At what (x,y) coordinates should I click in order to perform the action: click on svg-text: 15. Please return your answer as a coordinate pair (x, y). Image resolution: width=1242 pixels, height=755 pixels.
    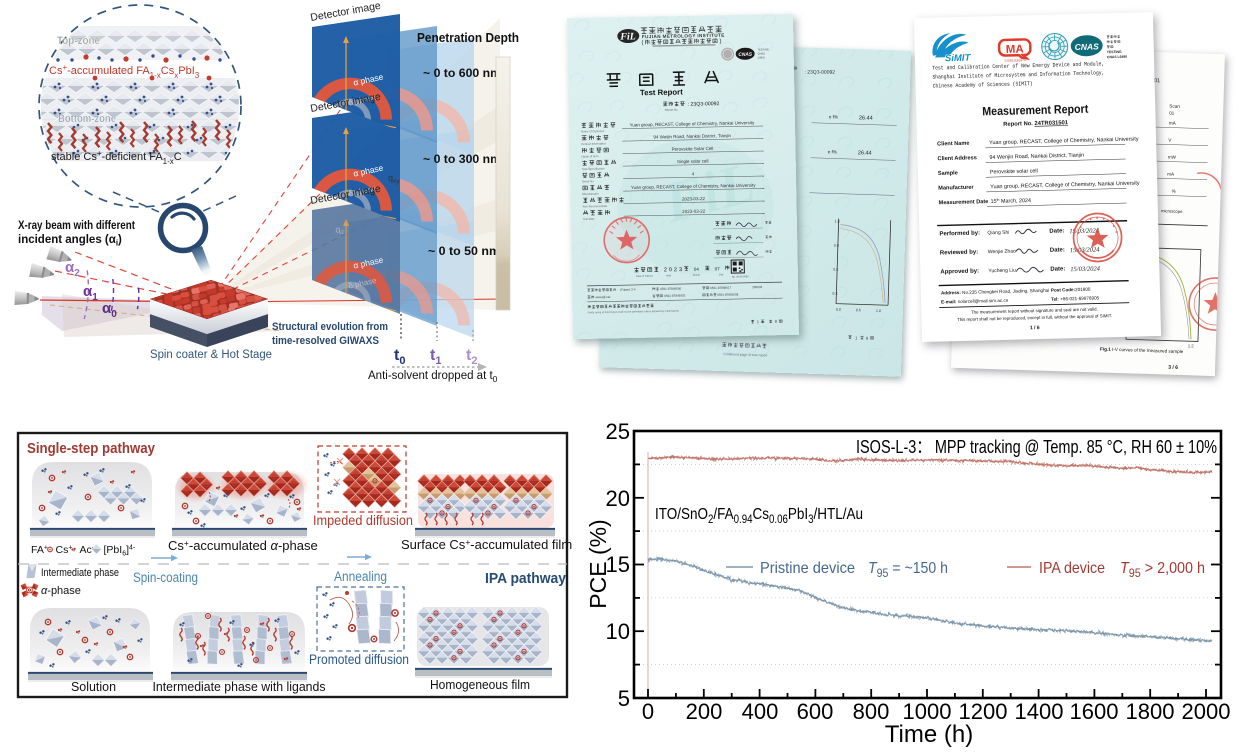
    Looking at the image, I should click on (618, 564).